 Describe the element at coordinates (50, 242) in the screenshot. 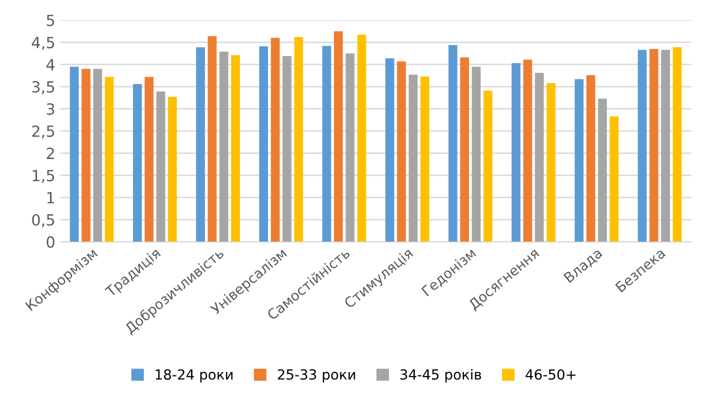

I see `y-tick-label: 0` at that location.